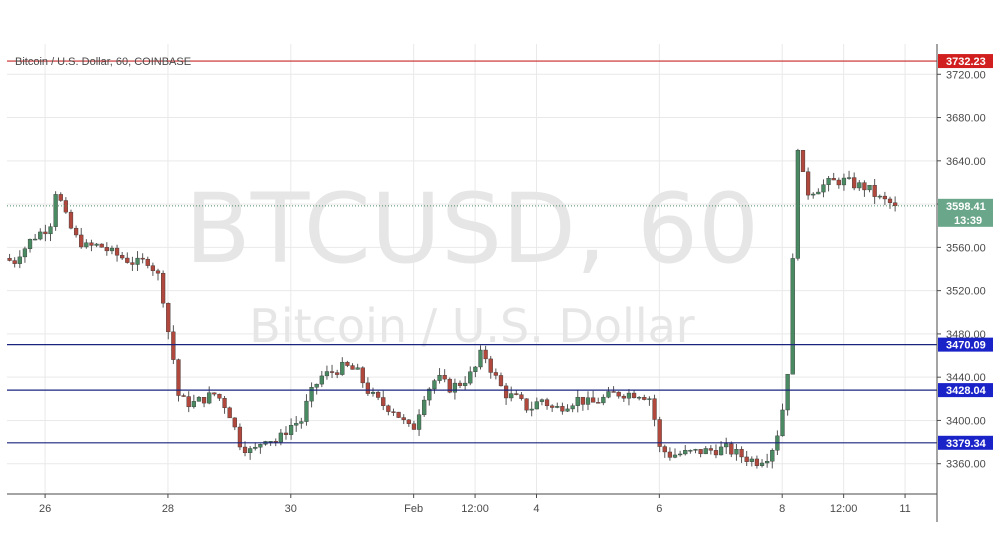 The image size is (1002, 558). What do you see at coordinates (968, 221) in the screenshot?
I see `countdown-label: 13:39` at bounding box center [968, 221].